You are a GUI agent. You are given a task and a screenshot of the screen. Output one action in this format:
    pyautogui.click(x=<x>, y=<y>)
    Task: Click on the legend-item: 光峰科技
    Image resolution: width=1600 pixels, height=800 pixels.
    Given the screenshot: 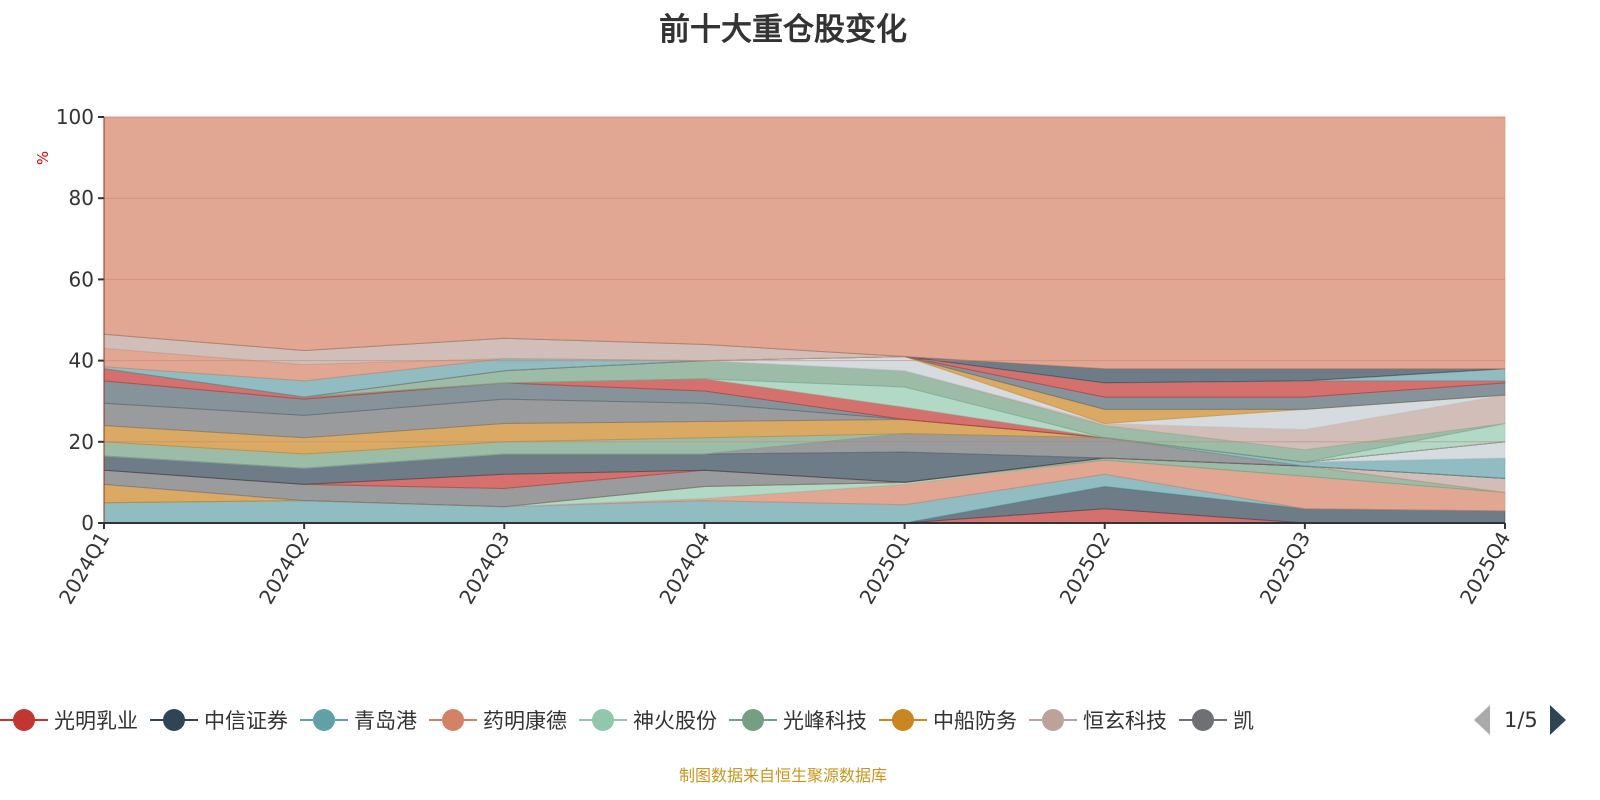 What is the action you would take?
    pyautogui.click(x=798, y=720)
    